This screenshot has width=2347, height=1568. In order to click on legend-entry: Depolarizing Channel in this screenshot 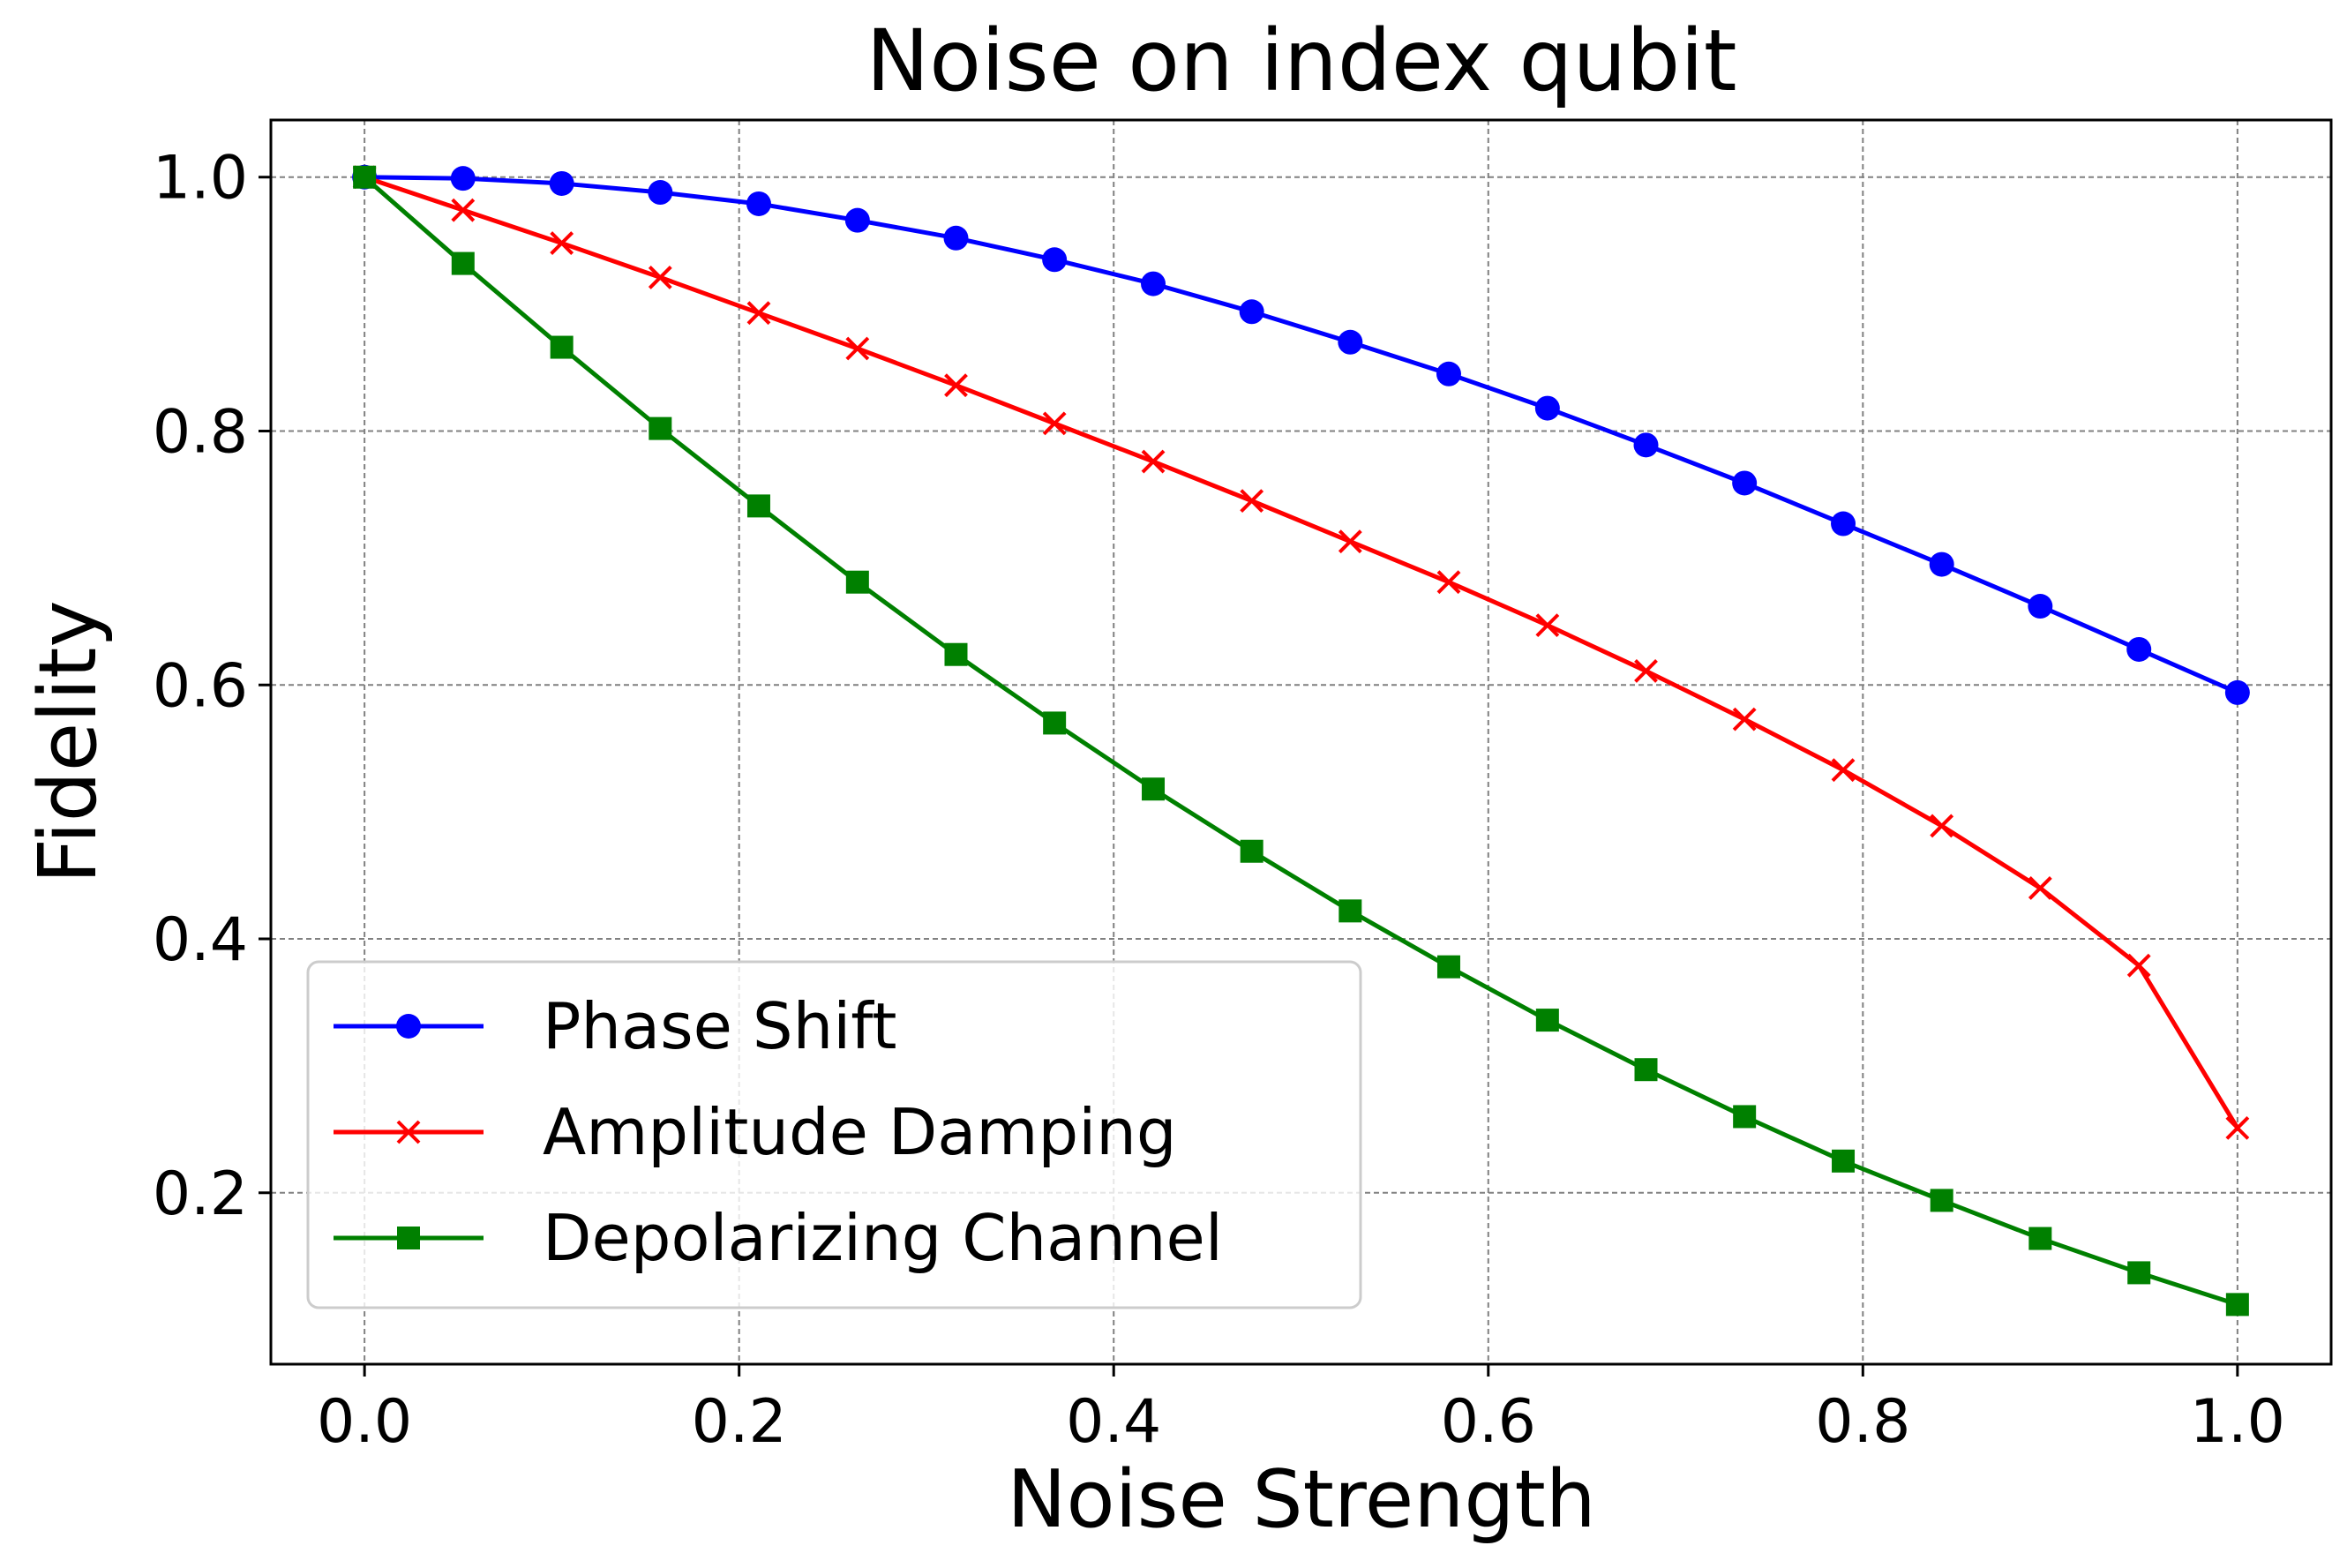, I will do `click(778, 1238)`.